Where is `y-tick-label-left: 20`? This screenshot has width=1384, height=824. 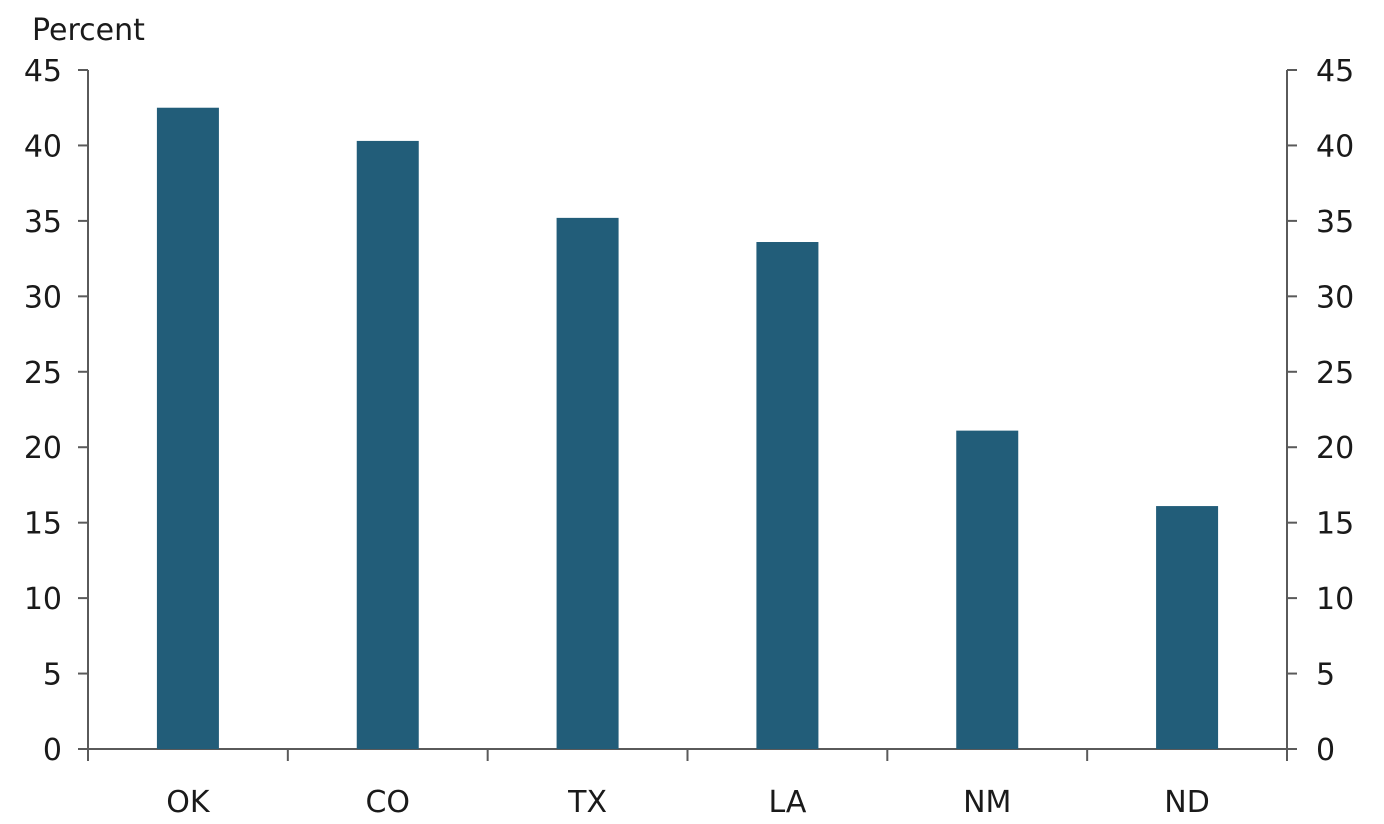 y-tick-label-left: 20 is located at coordinates (43, 448).